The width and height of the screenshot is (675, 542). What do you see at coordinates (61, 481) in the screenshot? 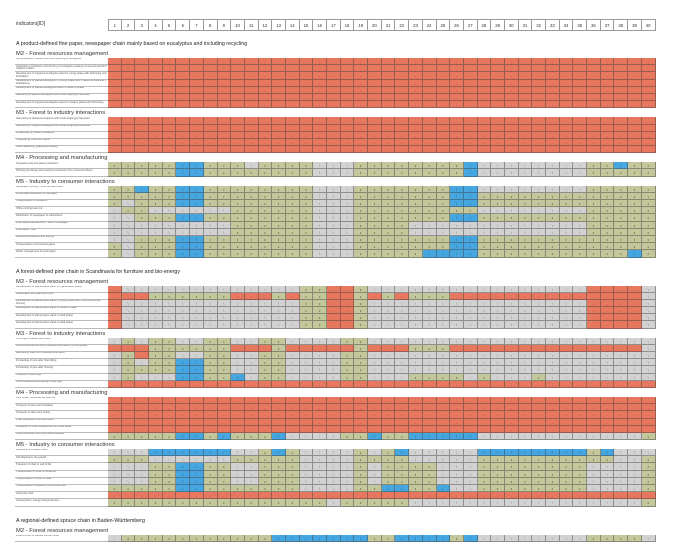
I see `row-label: Transportation of chair to retail` at bounding box center [61, 481].